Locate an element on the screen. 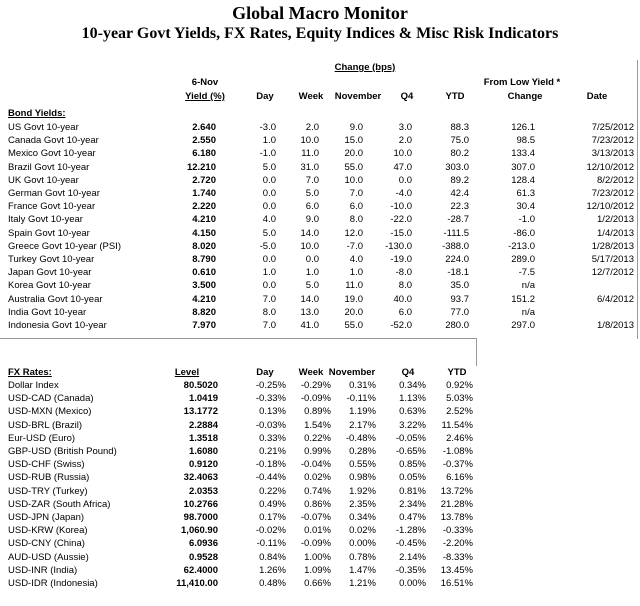  cell: 1.21% is located at coordinates (362, 583).